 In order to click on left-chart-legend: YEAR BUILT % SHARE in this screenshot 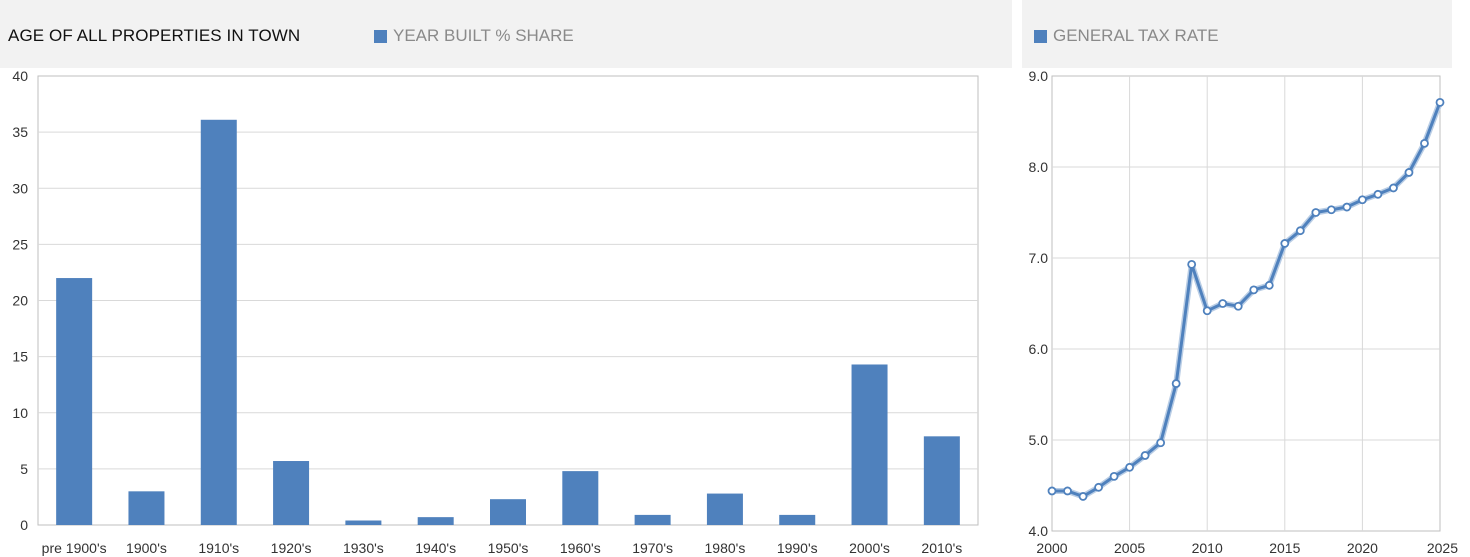, I will do `click(474, 36)`.